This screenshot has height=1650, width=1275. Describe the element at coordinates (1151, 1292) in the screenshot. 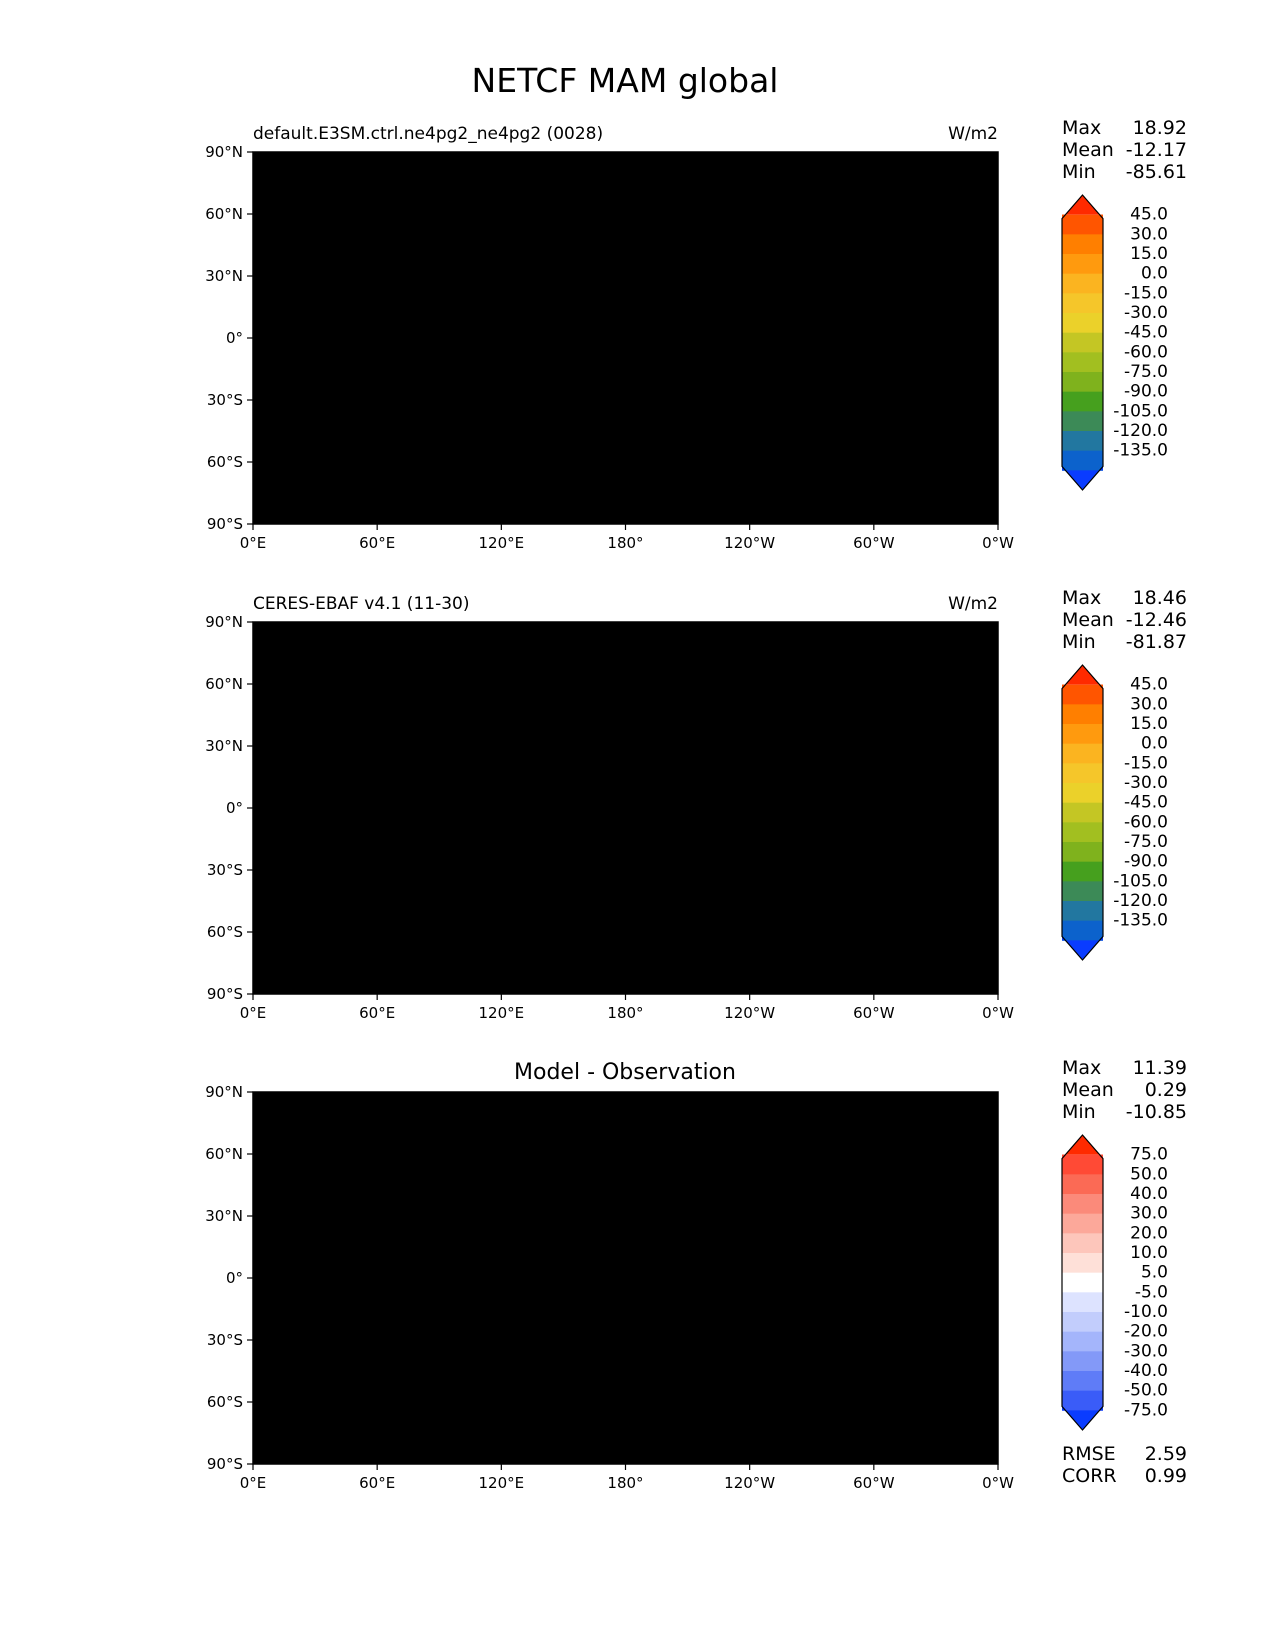

I see `colorbar-tick-label: -5.0` at that location.